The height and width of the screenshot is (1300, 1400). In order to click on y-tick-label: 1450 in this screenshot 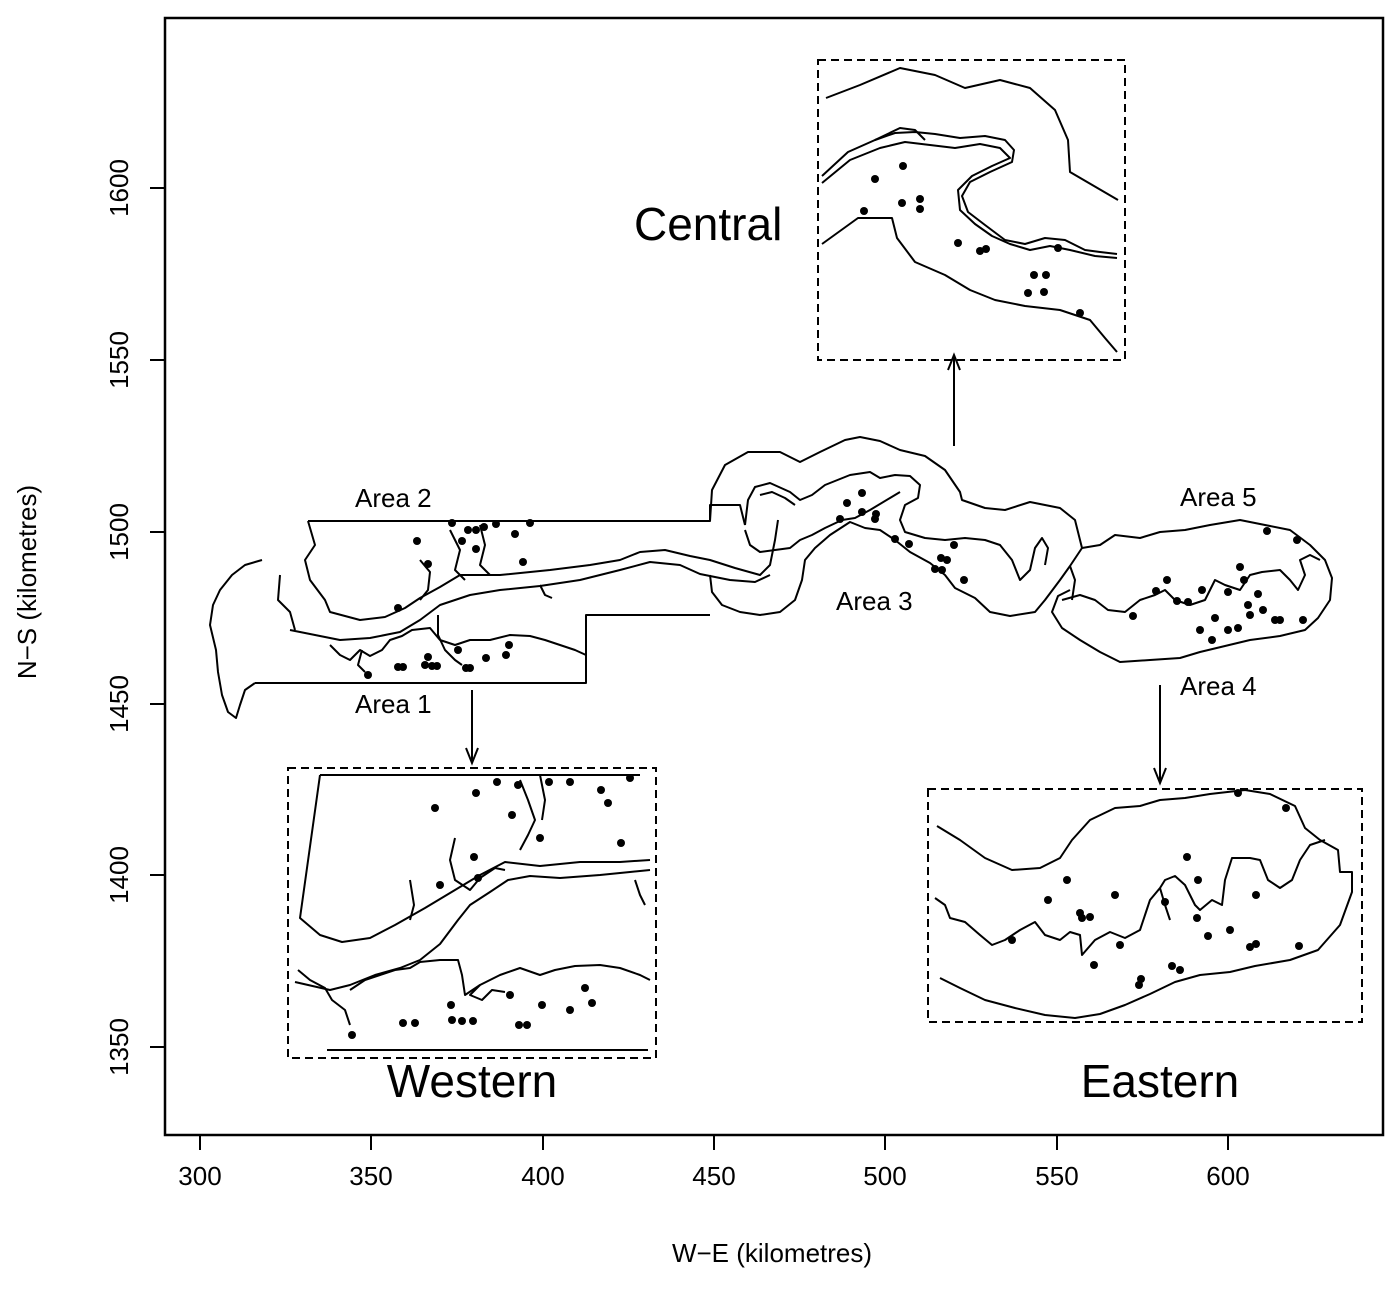, I will do `click(119, 704)`.